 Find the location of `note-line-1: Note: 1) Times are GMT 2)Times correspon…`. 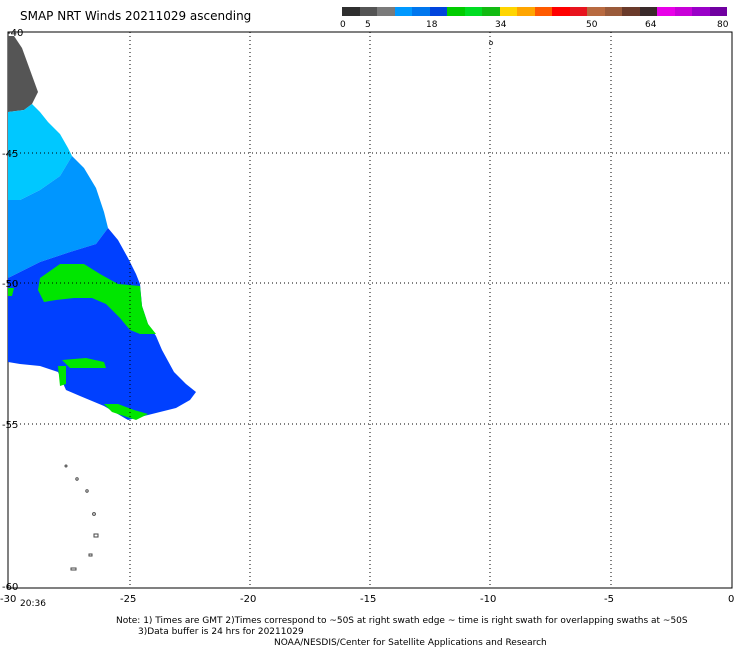

note-line-1: Note: 1) Times are GMT 2)Times correspon… is located at coordinates (402, 621).